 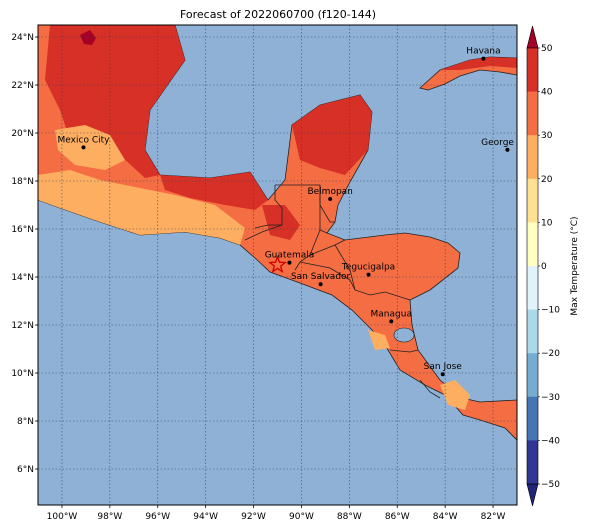 What do you see at coordinates (22, 86) in the screenshot?
I see `latitude-tick-label: 22°N` at bounding box center [22, 86].